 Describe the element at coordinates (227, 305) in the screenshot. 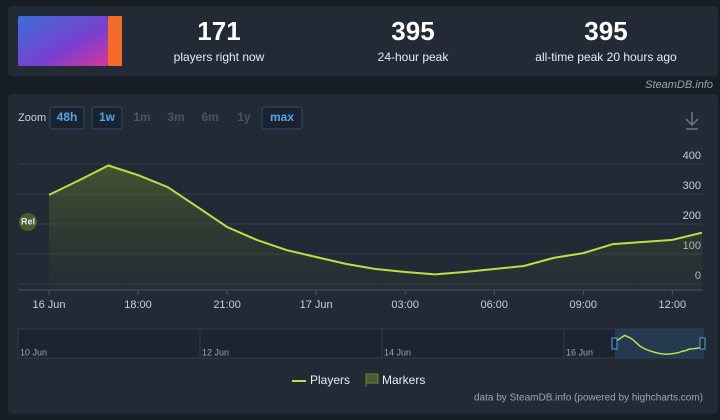

I see `x-tick-label: 21:00` at that location.